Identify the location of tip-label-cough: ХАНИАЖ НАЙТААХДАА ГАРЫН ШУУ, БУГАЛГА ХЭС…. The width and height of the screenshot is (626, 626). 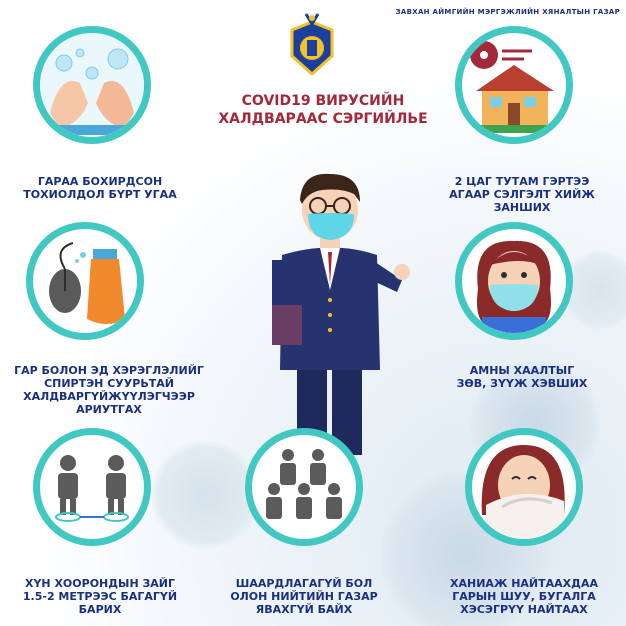
(524, 596).